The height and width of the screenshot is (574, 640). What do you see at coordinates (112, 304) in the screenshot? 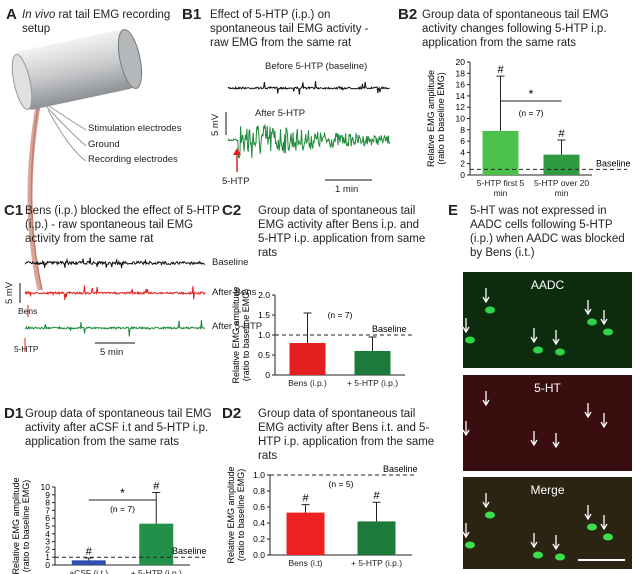
I see `c1-traces` at bounding box center [112, 304].